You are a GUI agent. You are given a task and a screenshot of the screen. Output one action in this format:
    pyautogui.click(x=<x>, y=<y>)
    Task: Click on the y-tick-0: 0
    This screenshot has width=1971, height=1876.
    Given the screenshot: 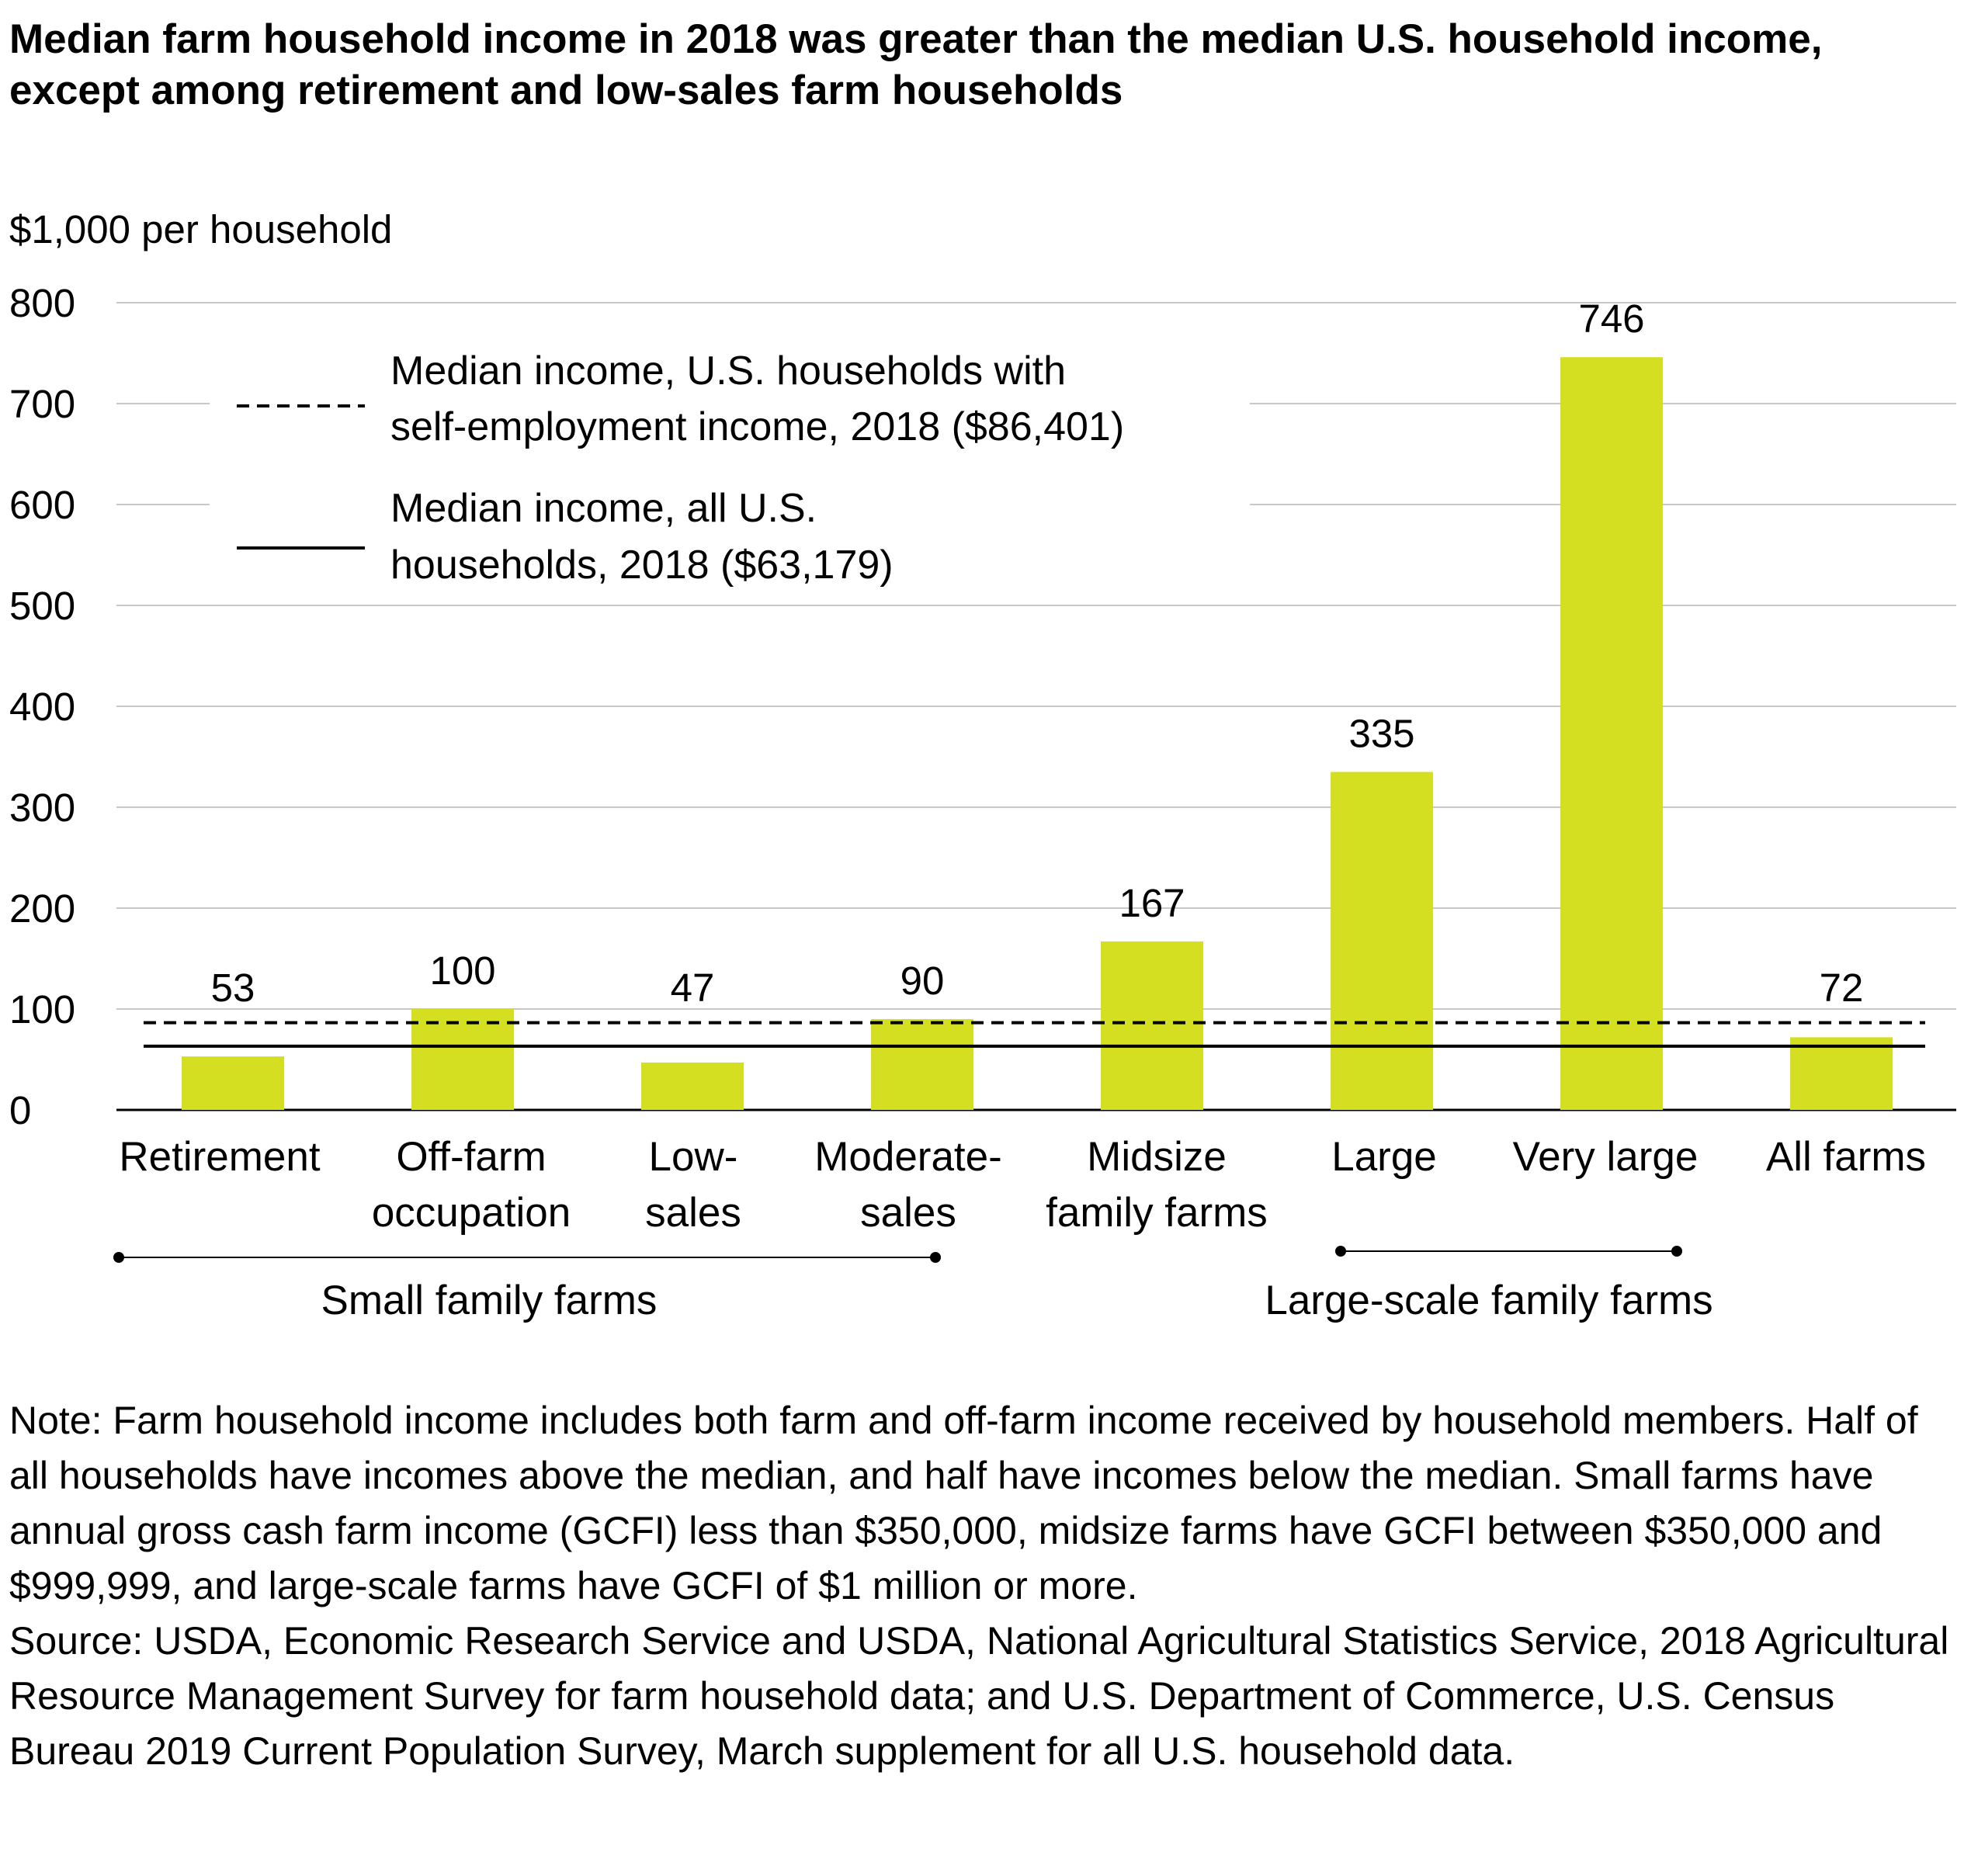 What is the action you would take?
    pyautogui.click(x=20, y=1110)
    